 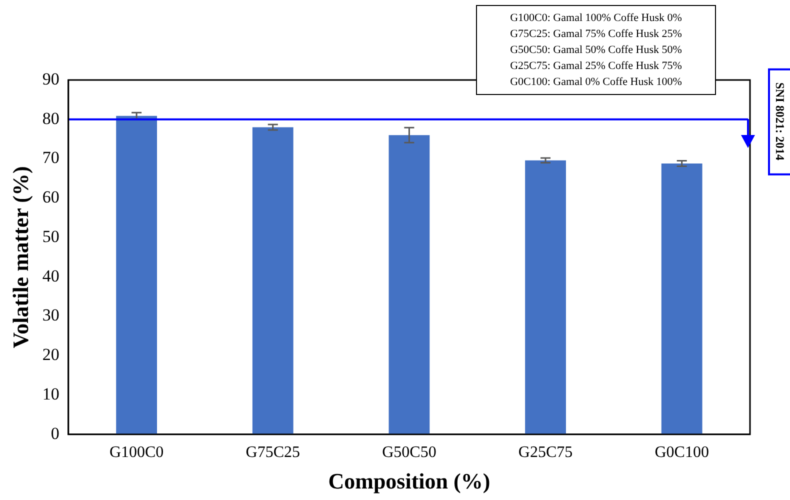 I want to click on y-tick-label: 70, so click(x=51, y=158).